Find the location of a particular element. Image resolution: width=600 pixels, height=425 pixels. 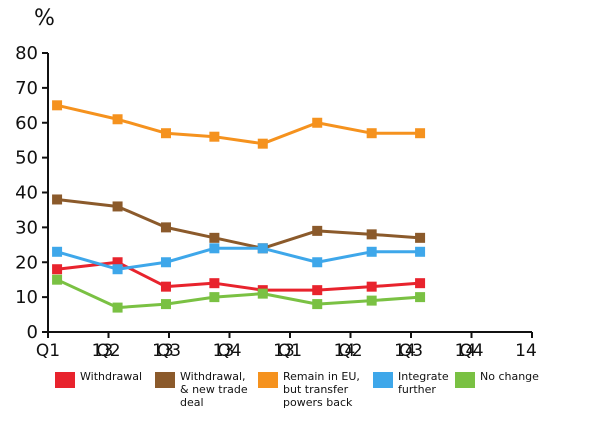

y-unit-label: % is located at coordinates (44, 18).